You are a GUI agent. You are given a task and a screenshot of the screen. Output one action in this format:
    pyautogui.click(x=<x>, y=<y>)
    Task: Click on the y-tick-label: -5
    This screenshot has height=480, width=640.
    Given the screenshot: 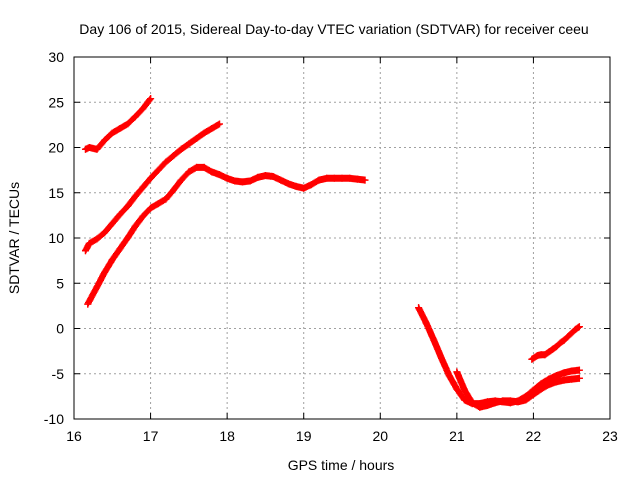 What is the action you would take?
    pyautogui.click(x=58, y=374)
    